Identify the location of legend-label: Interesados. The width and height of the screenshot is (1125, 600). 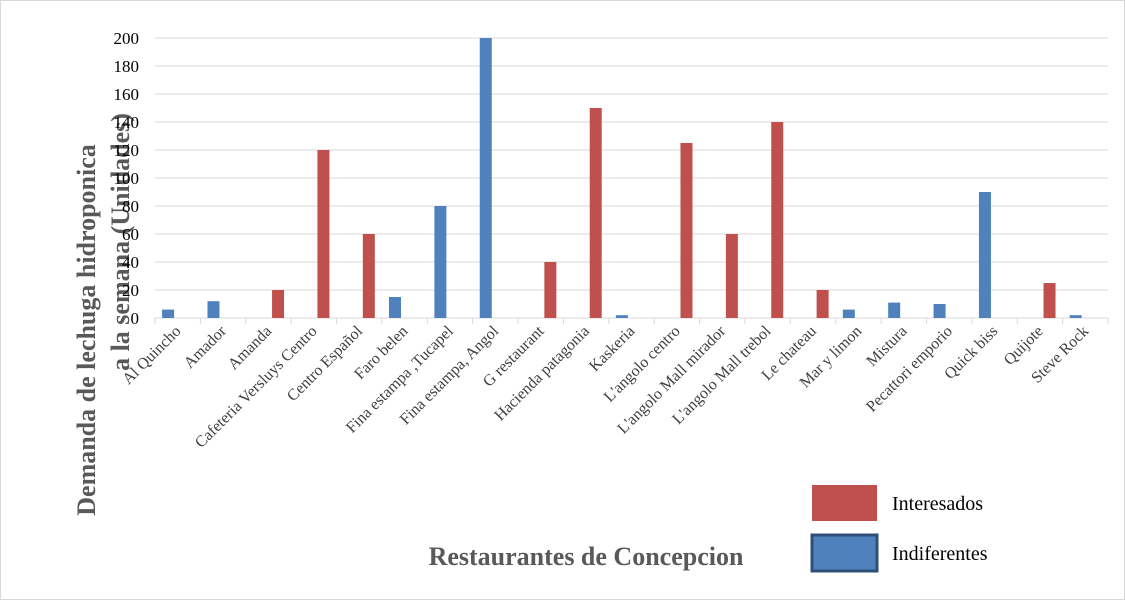
(937, 504).